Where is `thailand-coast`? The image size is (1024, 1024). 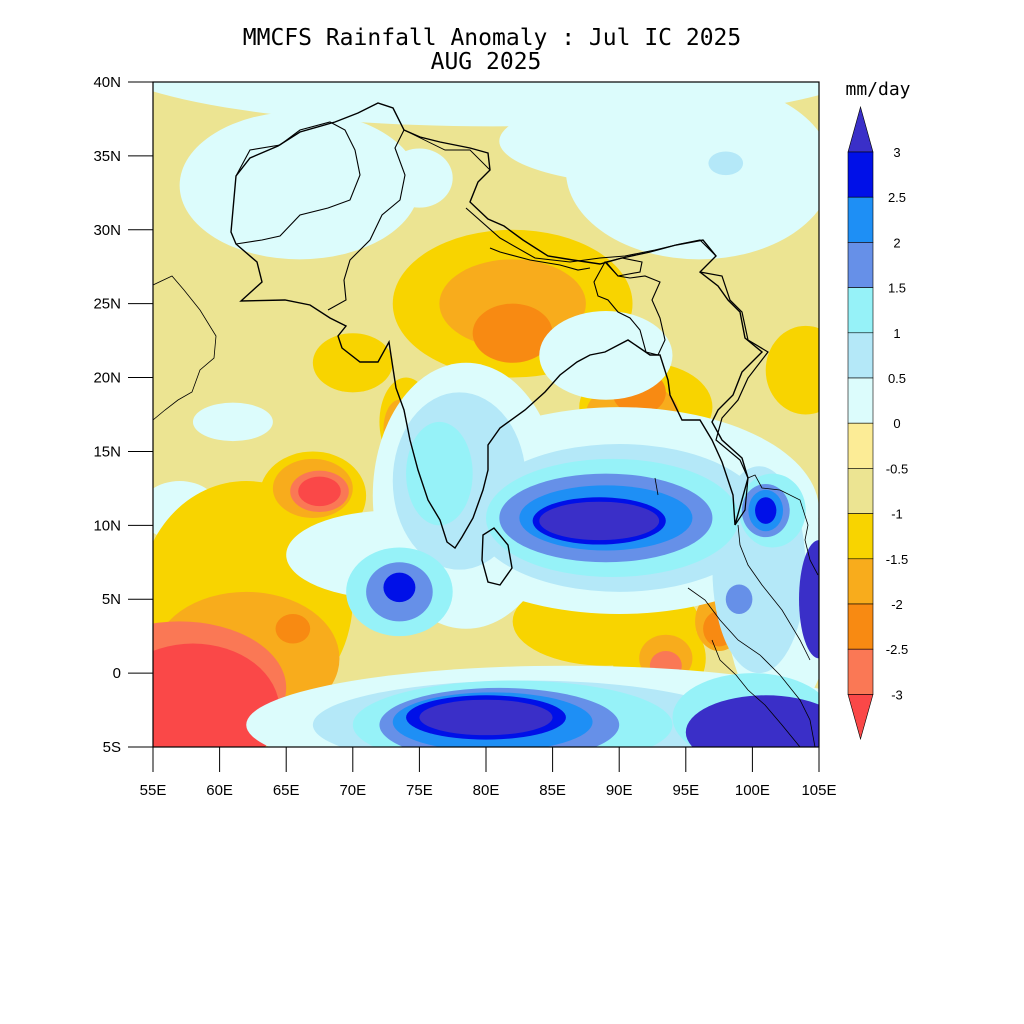 thailand-coast is located at coordinates (774, 592).